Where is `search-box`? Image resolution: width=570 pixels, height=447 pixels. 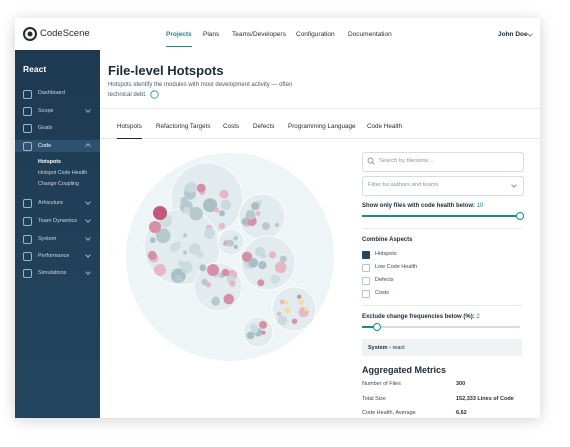
search-box is located at coordinates (443, 162).